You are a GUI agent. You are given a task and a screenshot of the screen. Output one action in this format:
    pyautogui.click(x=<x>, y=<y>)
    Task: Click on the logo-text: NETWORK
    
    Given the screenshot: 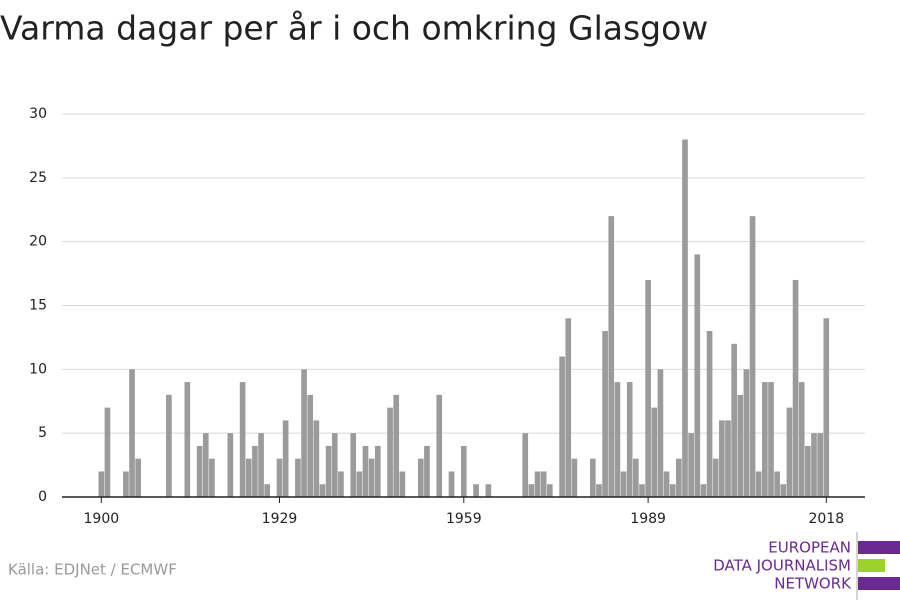 What is the action you would take?
    pyautogui.click(x=813, y=584)
    